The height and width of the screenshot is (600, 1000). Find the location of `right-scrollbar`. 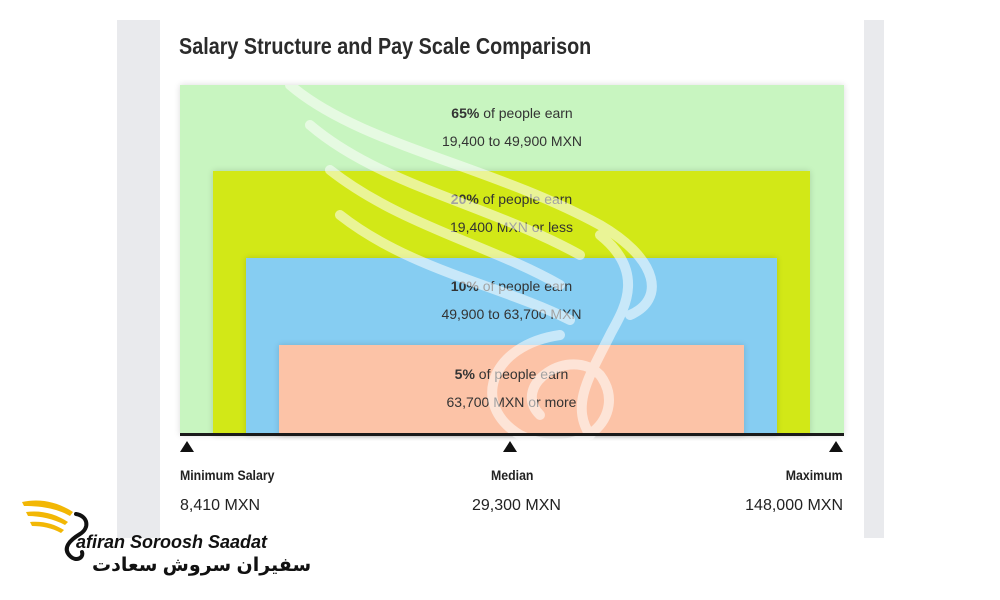

right-scrollbar is located at coordinates (874, 279).